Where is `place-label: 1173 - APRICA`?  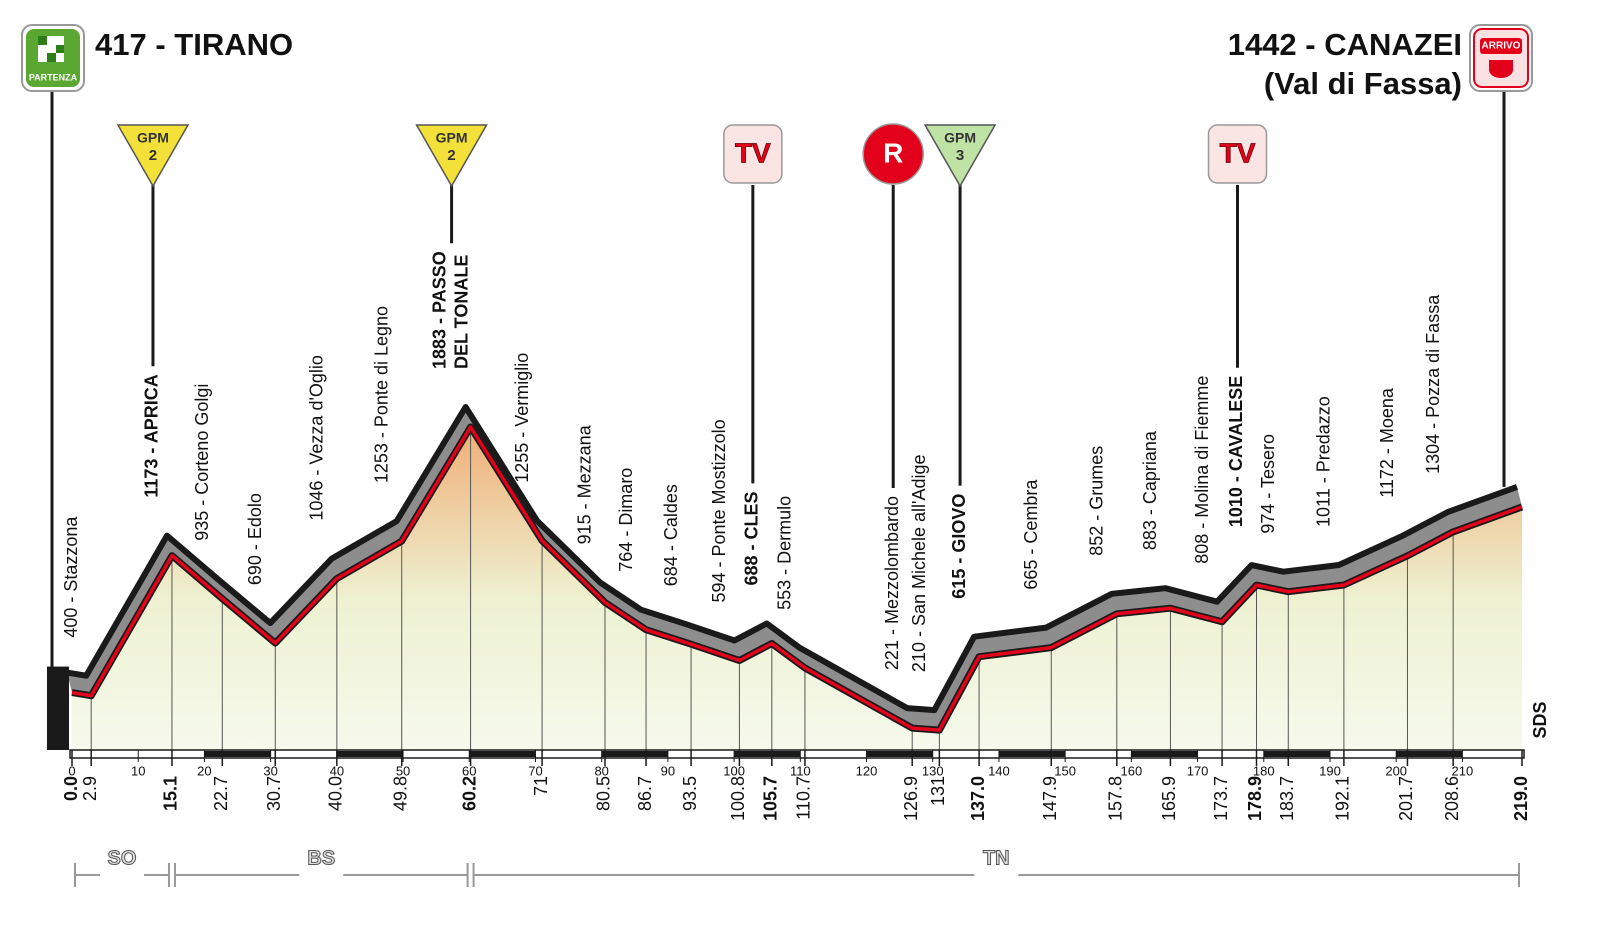 place-label: 1173 - APRICA is located at coordinates (152, 435).